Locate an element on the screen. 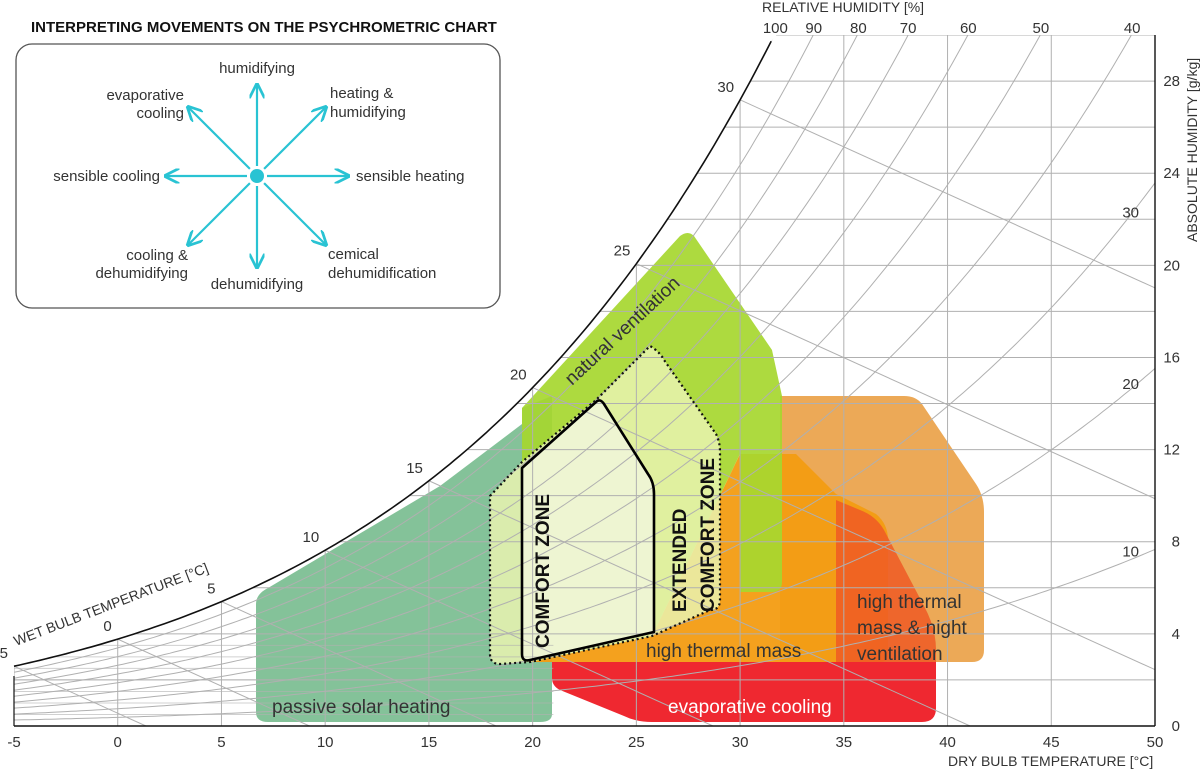  zone-evap is located at coordinates (744, 692).